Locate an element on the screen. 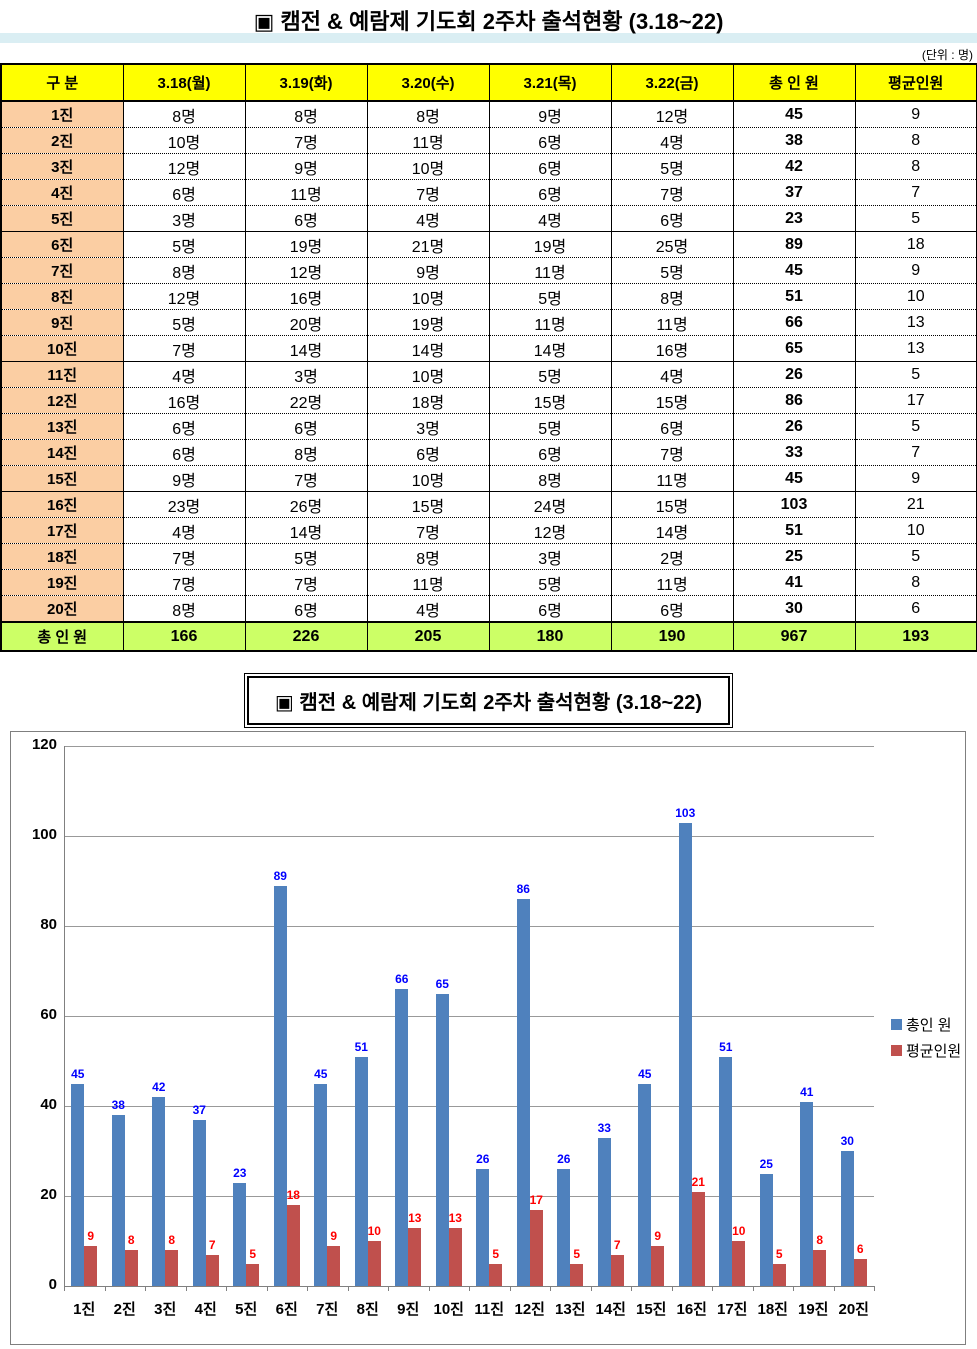 The height and width of the screenshot is (1349, 977). row-label: 2진 is located at coordinates (61, 140).